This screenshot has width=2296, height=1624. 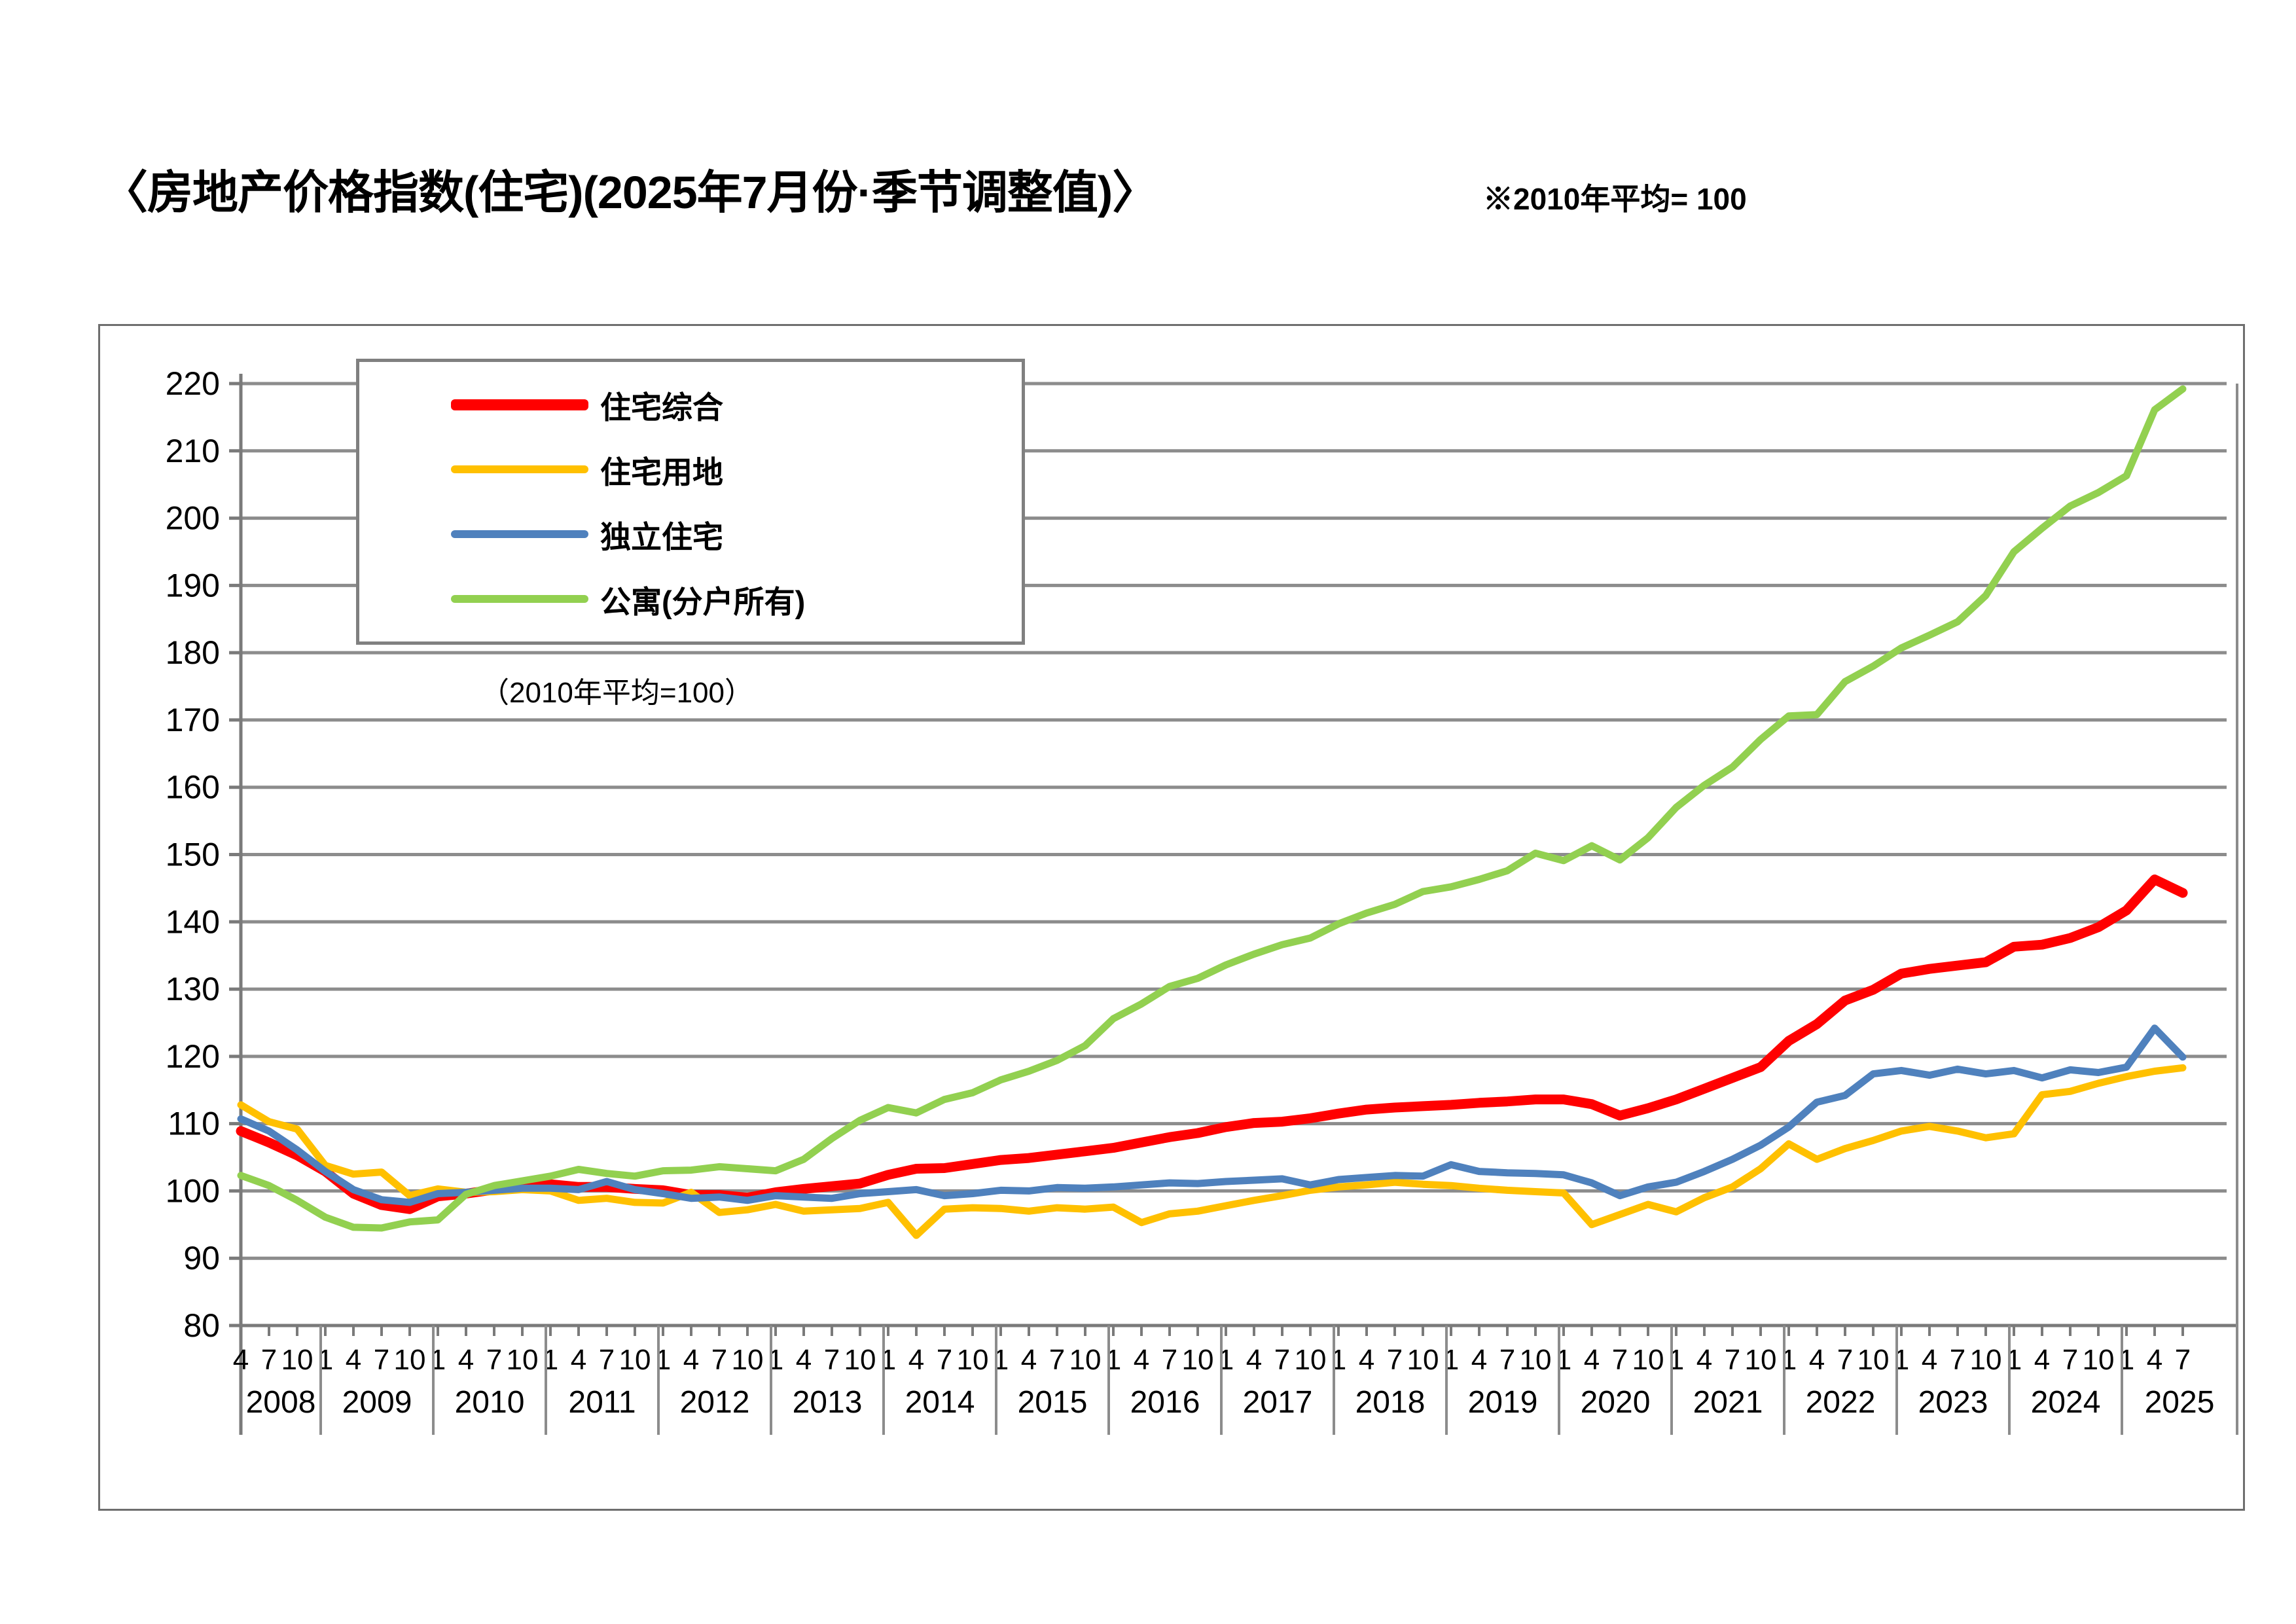 What do you see at coordinates (661, 407) in the screenshot?
I see `legend-label-overall: 住宅综合` at bounding box center [661, 407].